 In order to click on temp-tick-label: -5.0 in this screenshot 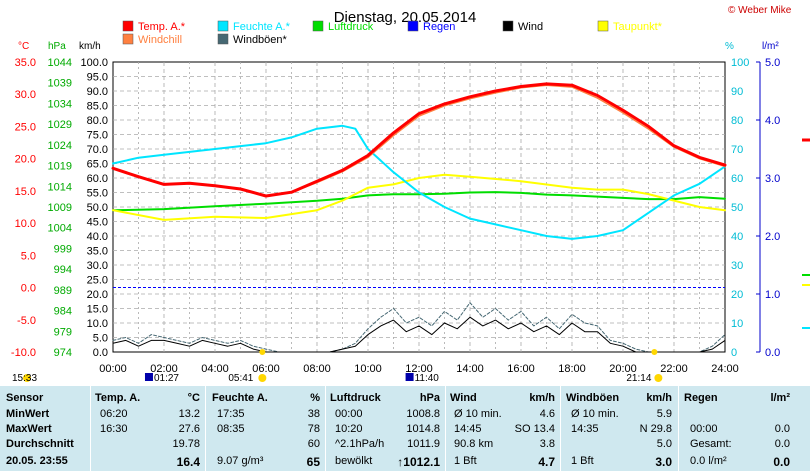, I will do `click(26, 321)`.